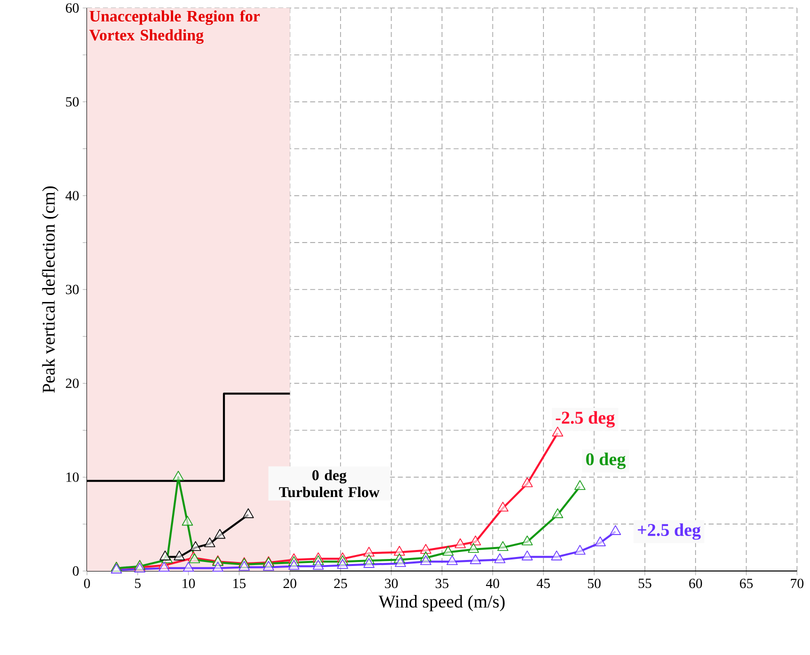  Describe the element at coordinates (329, 484) in the screenshot. I see `text: 0 deg Turbulent Flow` at that location.